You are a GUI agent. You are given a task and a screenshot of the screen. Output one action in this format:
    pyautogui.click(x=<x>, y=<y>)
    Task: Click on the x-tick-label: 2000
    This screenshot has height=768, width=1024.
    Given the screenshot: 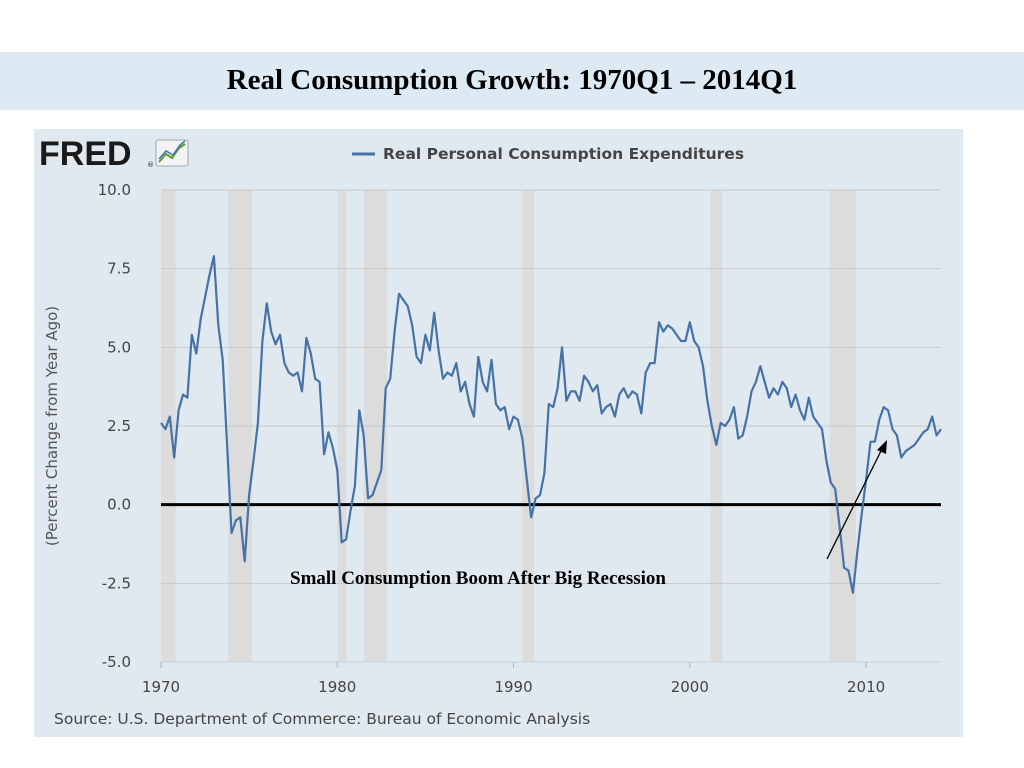 What is the action you would take?
    pyautogui.click(x=690, y=687)
    